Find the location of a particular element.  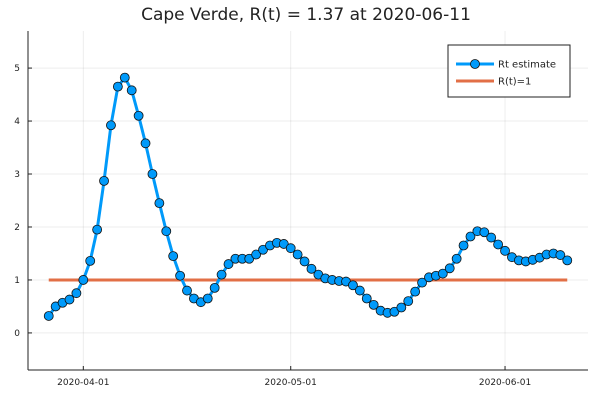

y-tick-label: 1 is located at coordinates (17, 281).